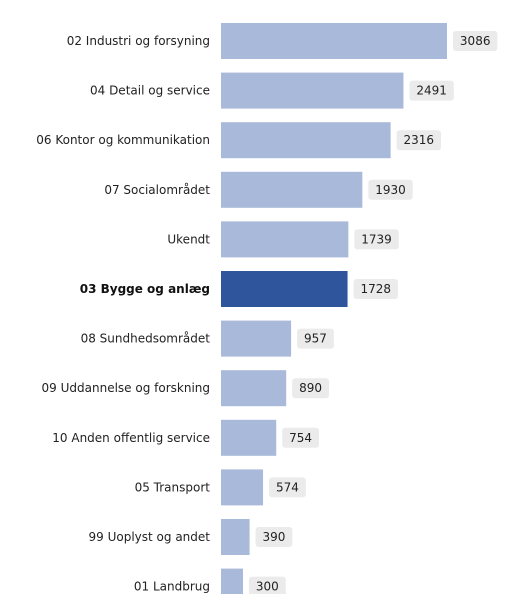 Image resolution: width=512 pixels, height=594 pixels. Describe the element at coordinates (150, 91) in the screenshot. I see `category-label: 04 Detail og service` at that location.